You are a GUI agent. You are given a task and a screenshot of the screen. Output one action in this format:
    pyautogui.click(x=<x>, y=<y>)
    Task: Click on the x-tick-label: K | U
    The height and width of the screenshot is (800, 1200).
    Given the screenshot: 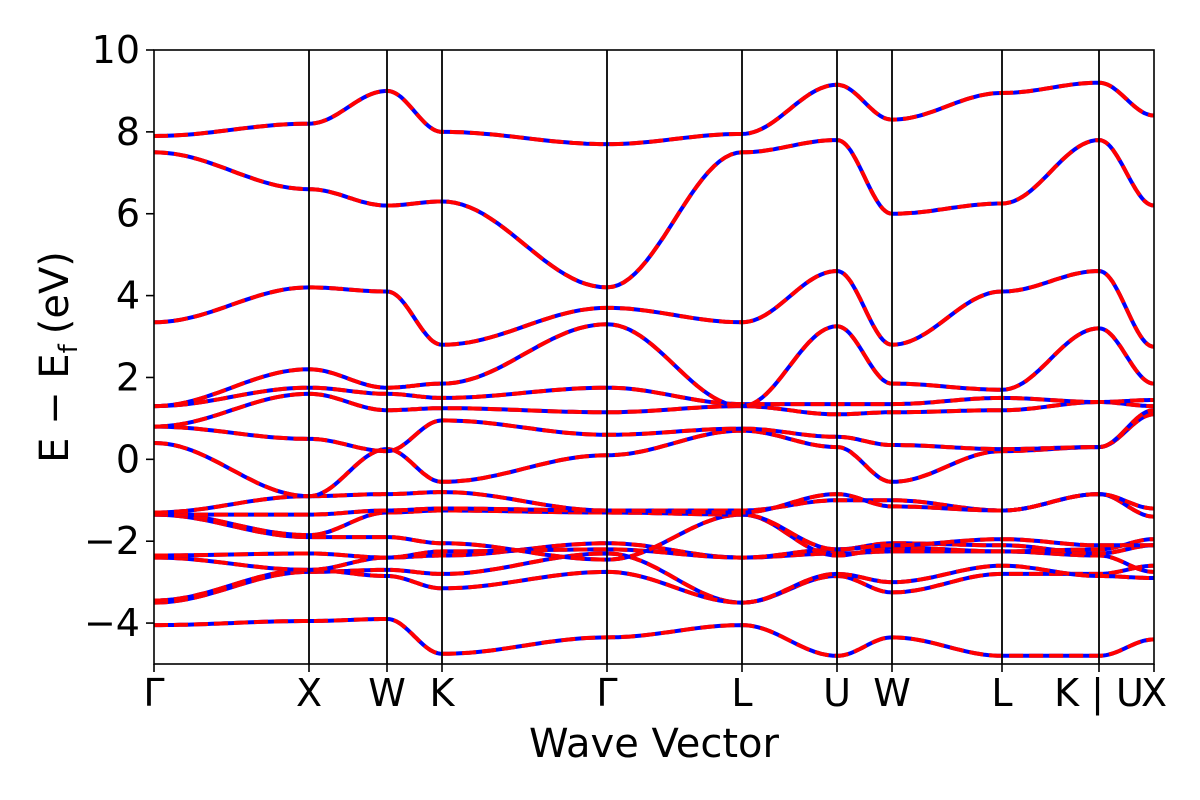 What is the action you would take?
    pyautogui.click(x=1099, y=693)
    